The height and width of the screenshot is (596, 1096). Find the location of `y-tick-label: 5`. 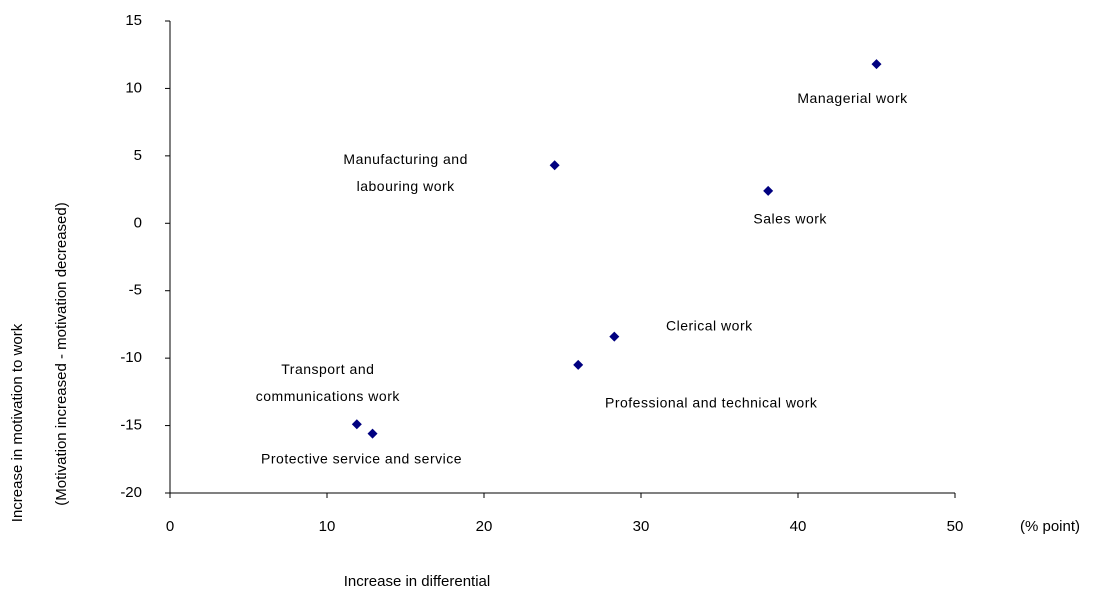

y-tick-label: 5 is located at coordinates (138, 155).